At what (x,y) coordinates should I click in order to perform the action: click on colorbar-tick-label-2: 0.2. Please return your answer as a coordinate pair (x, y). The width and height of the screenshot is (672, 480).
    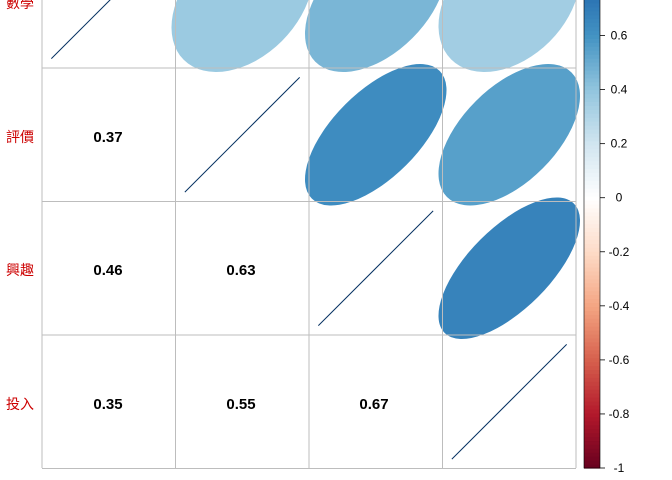
    Looking at the image, I should click on (619, 144).